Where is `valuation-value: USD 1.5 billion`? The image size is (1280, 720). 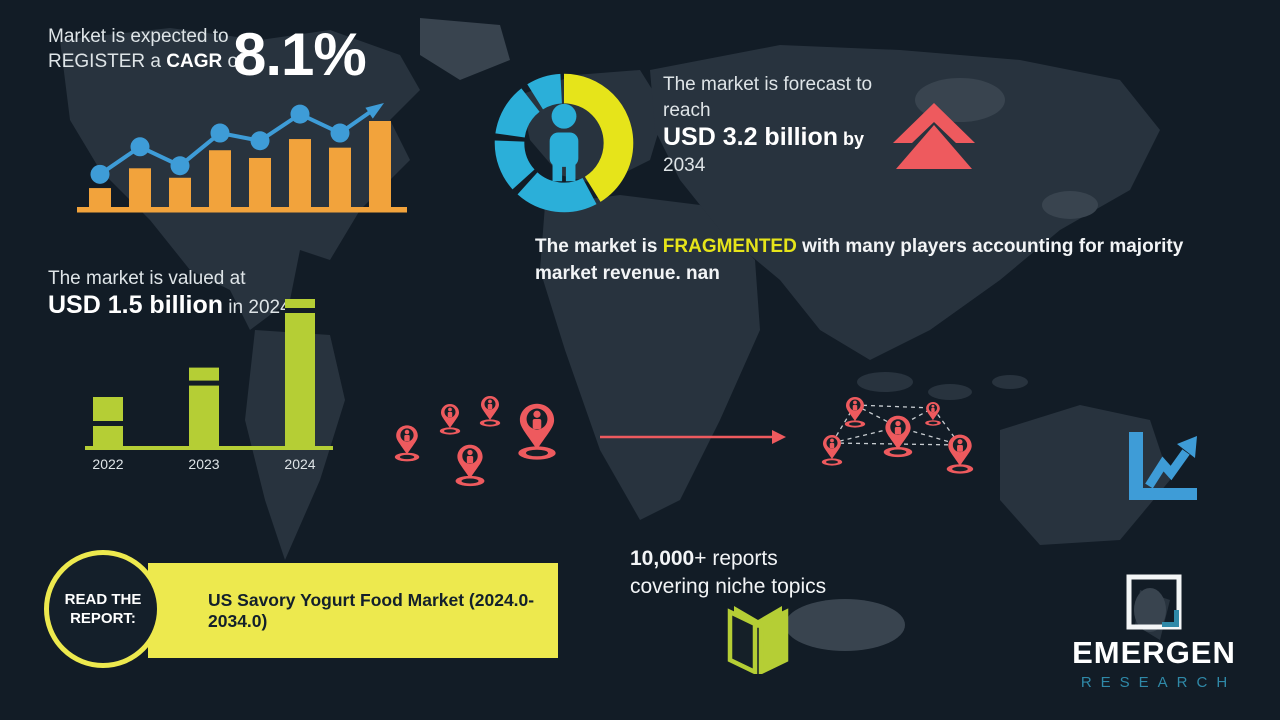
valuation-value: USD 1.5 billion is located at coordinates (136, 305).